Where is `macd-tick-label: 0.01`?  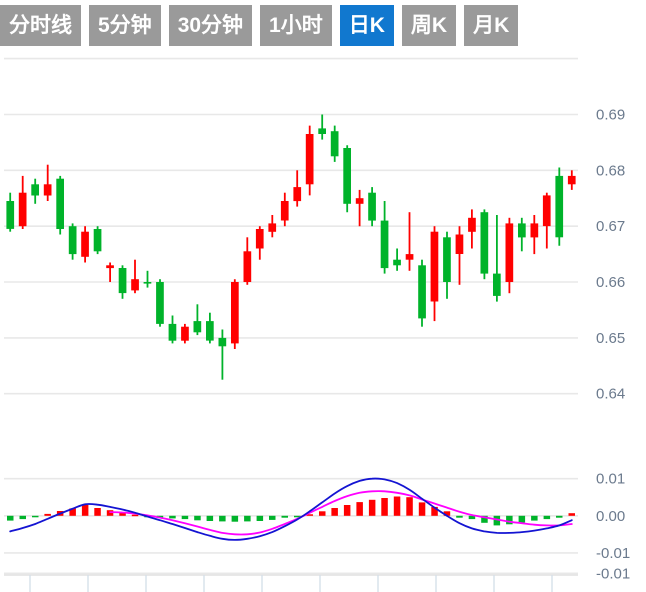
macd-tick-label: 0.01 is located at coordinates (610, 479).